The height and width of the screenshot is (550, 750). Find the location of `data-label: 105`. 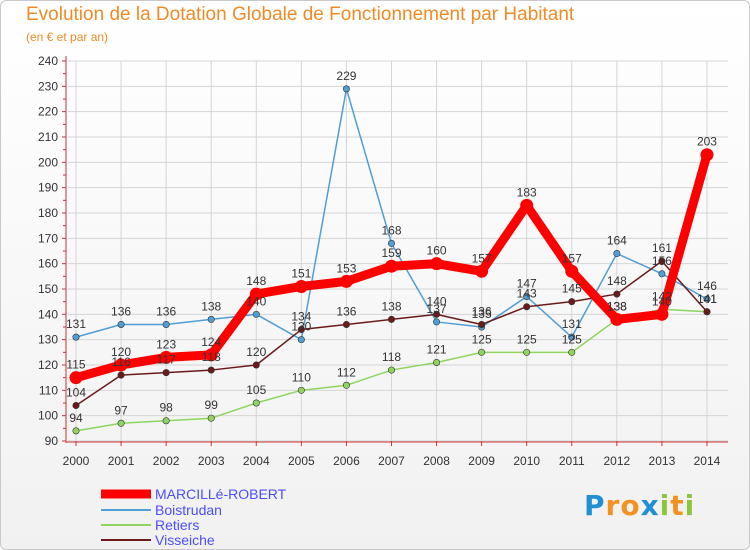

data-label: 105 is located at coordinates (256, 390).